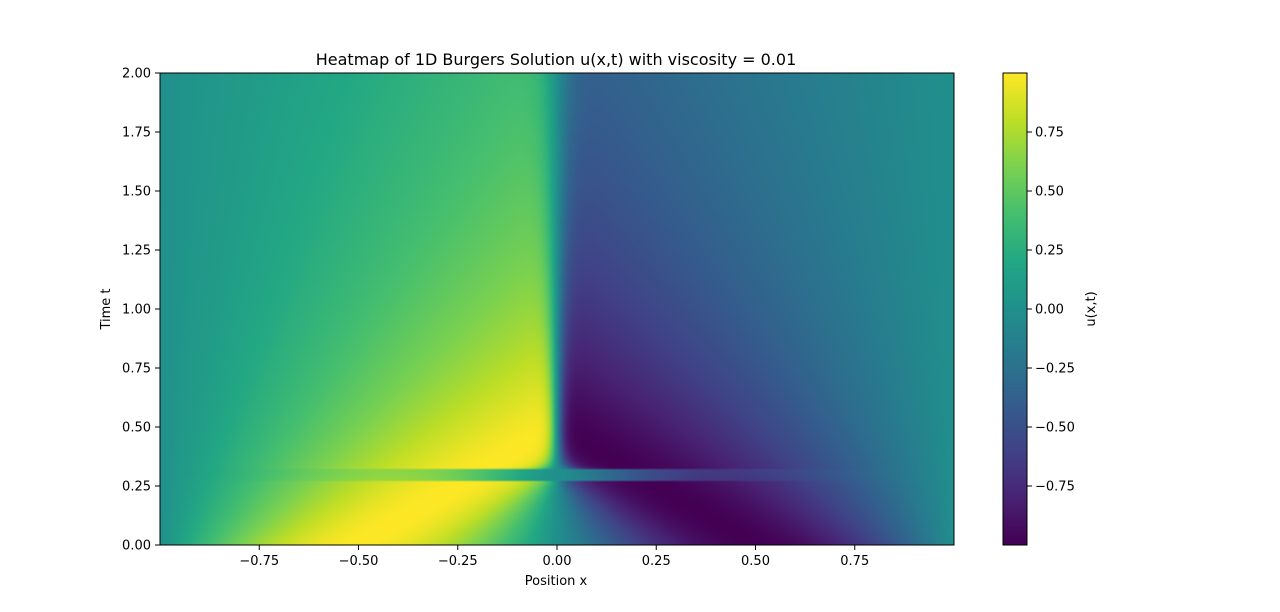  What do you see at coordinates (359, 561) in the screenshot?
I see `x-tick-label: −0.50` at bounding box center [359, 561].